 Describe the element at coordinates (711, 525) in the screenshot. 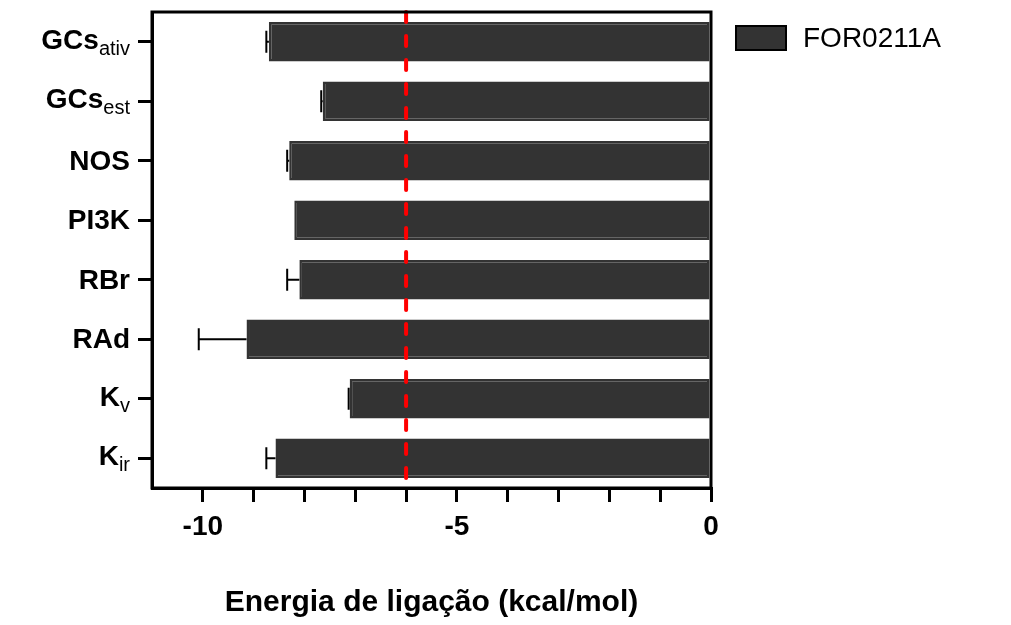

I see `x-tick-label: 0` at that location.